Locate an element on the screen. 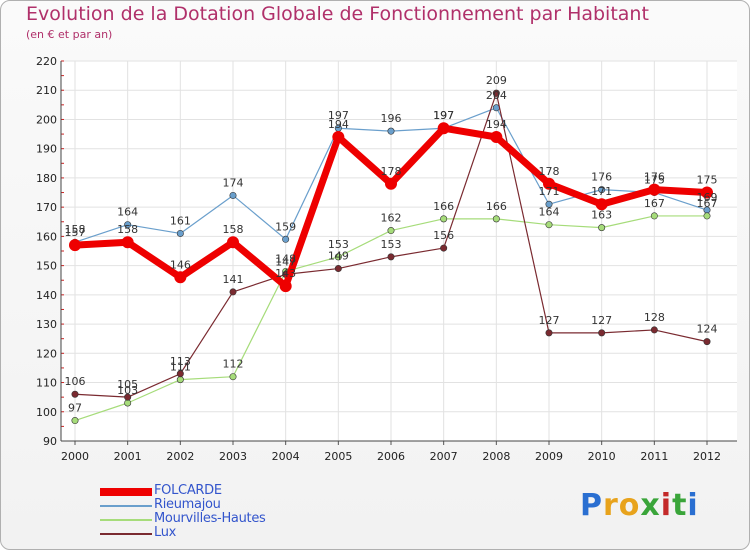 The width and height of the screenshot is (750, 550). logo-letter: i is located at coordinates (666, 505).